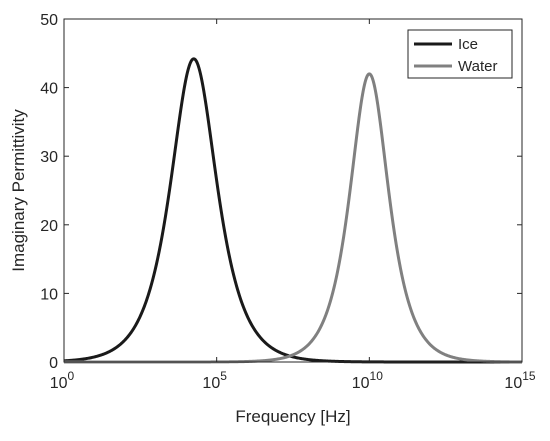 The image size is (550, 441). What do you see at coordinates (367, 380) in the screenshot?
I see `x-tick-label: 10¹⁰` at bounding box center [367, 380].